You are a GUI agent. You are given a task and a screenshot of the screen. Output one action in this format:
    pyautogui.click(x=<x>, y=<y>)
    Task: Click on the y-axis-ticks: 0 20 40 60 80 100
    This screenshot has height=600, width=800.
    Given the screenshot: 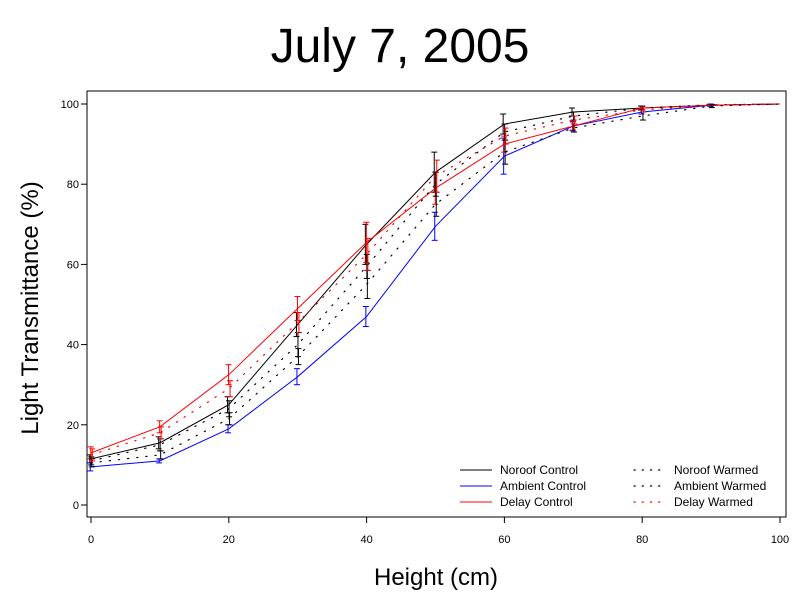 What is the action you would take?
    pyautogui.click(x=74, y=305)
    